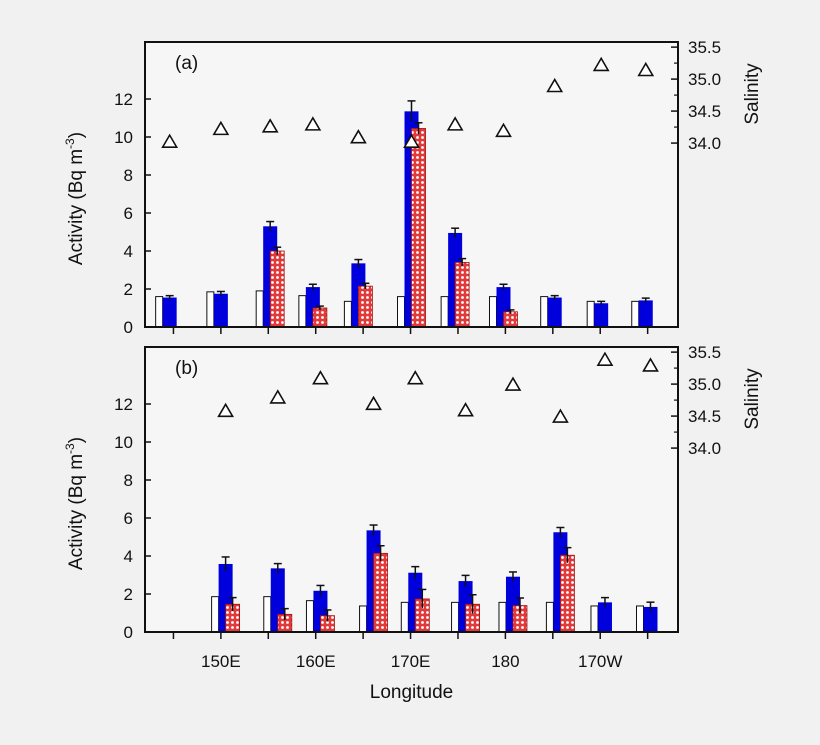 The width and height of the screenshot is (820, 745). Describe the element at coordinates (411, 661) in the screenshot. I see `x-tick-label: 170E` at that location.